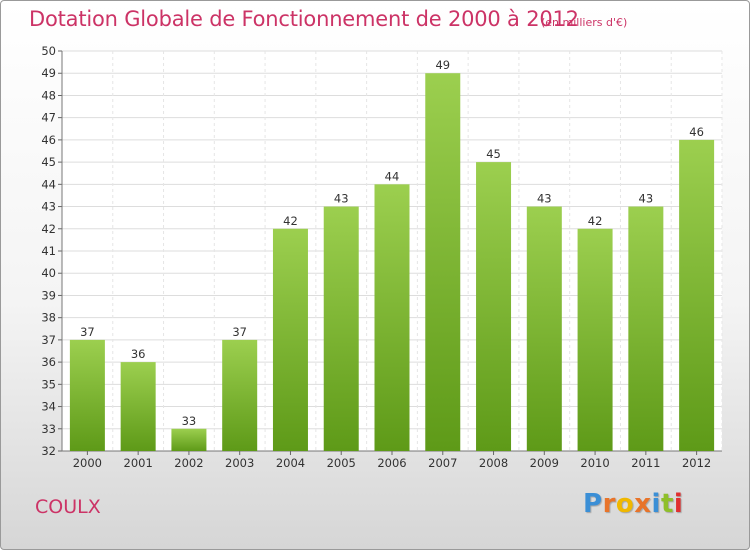 This screenshot has height=550, width=750. What do you see at coordinates (391, 463) in the screenshot?
I see `x-tick-label: 2006` at bounding box center [391, 463].